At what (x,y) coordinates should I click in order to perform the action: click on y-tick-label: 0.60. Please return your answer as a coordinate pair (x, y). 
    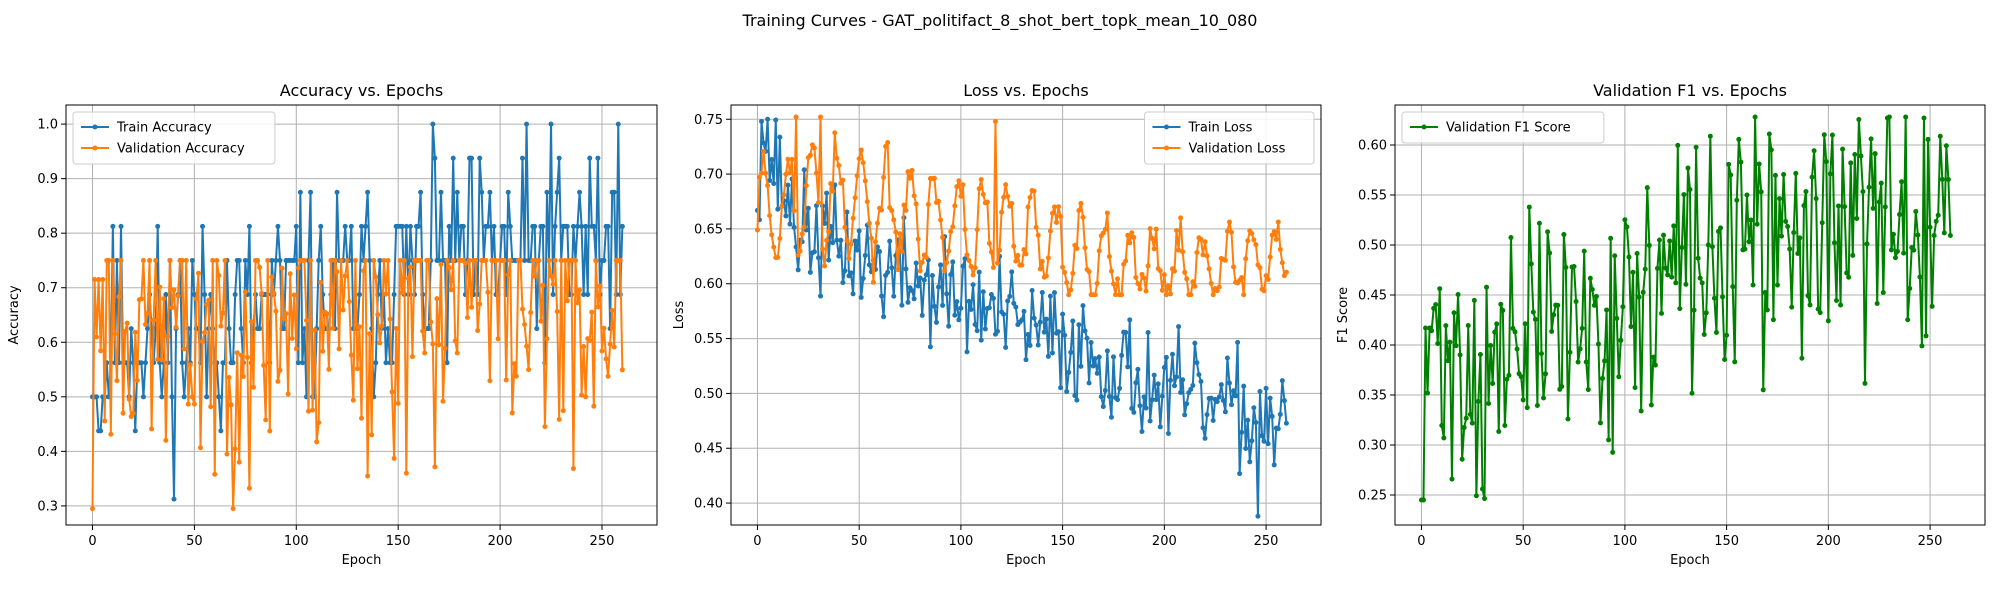
    Looking at the image, I should click on (1372, 146).